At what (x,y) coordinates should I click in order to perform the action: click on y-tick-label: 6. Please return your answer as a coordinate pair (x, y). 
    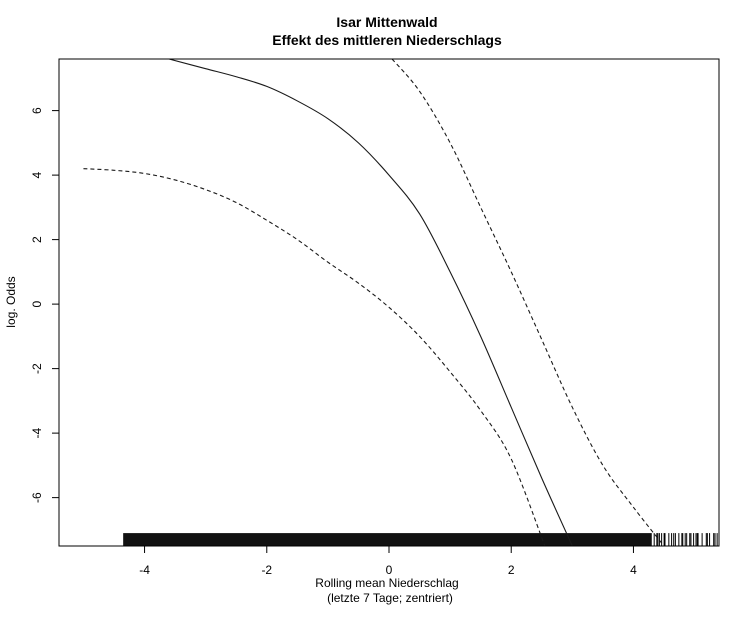
    Looking at the image, I should click on (37, 110).